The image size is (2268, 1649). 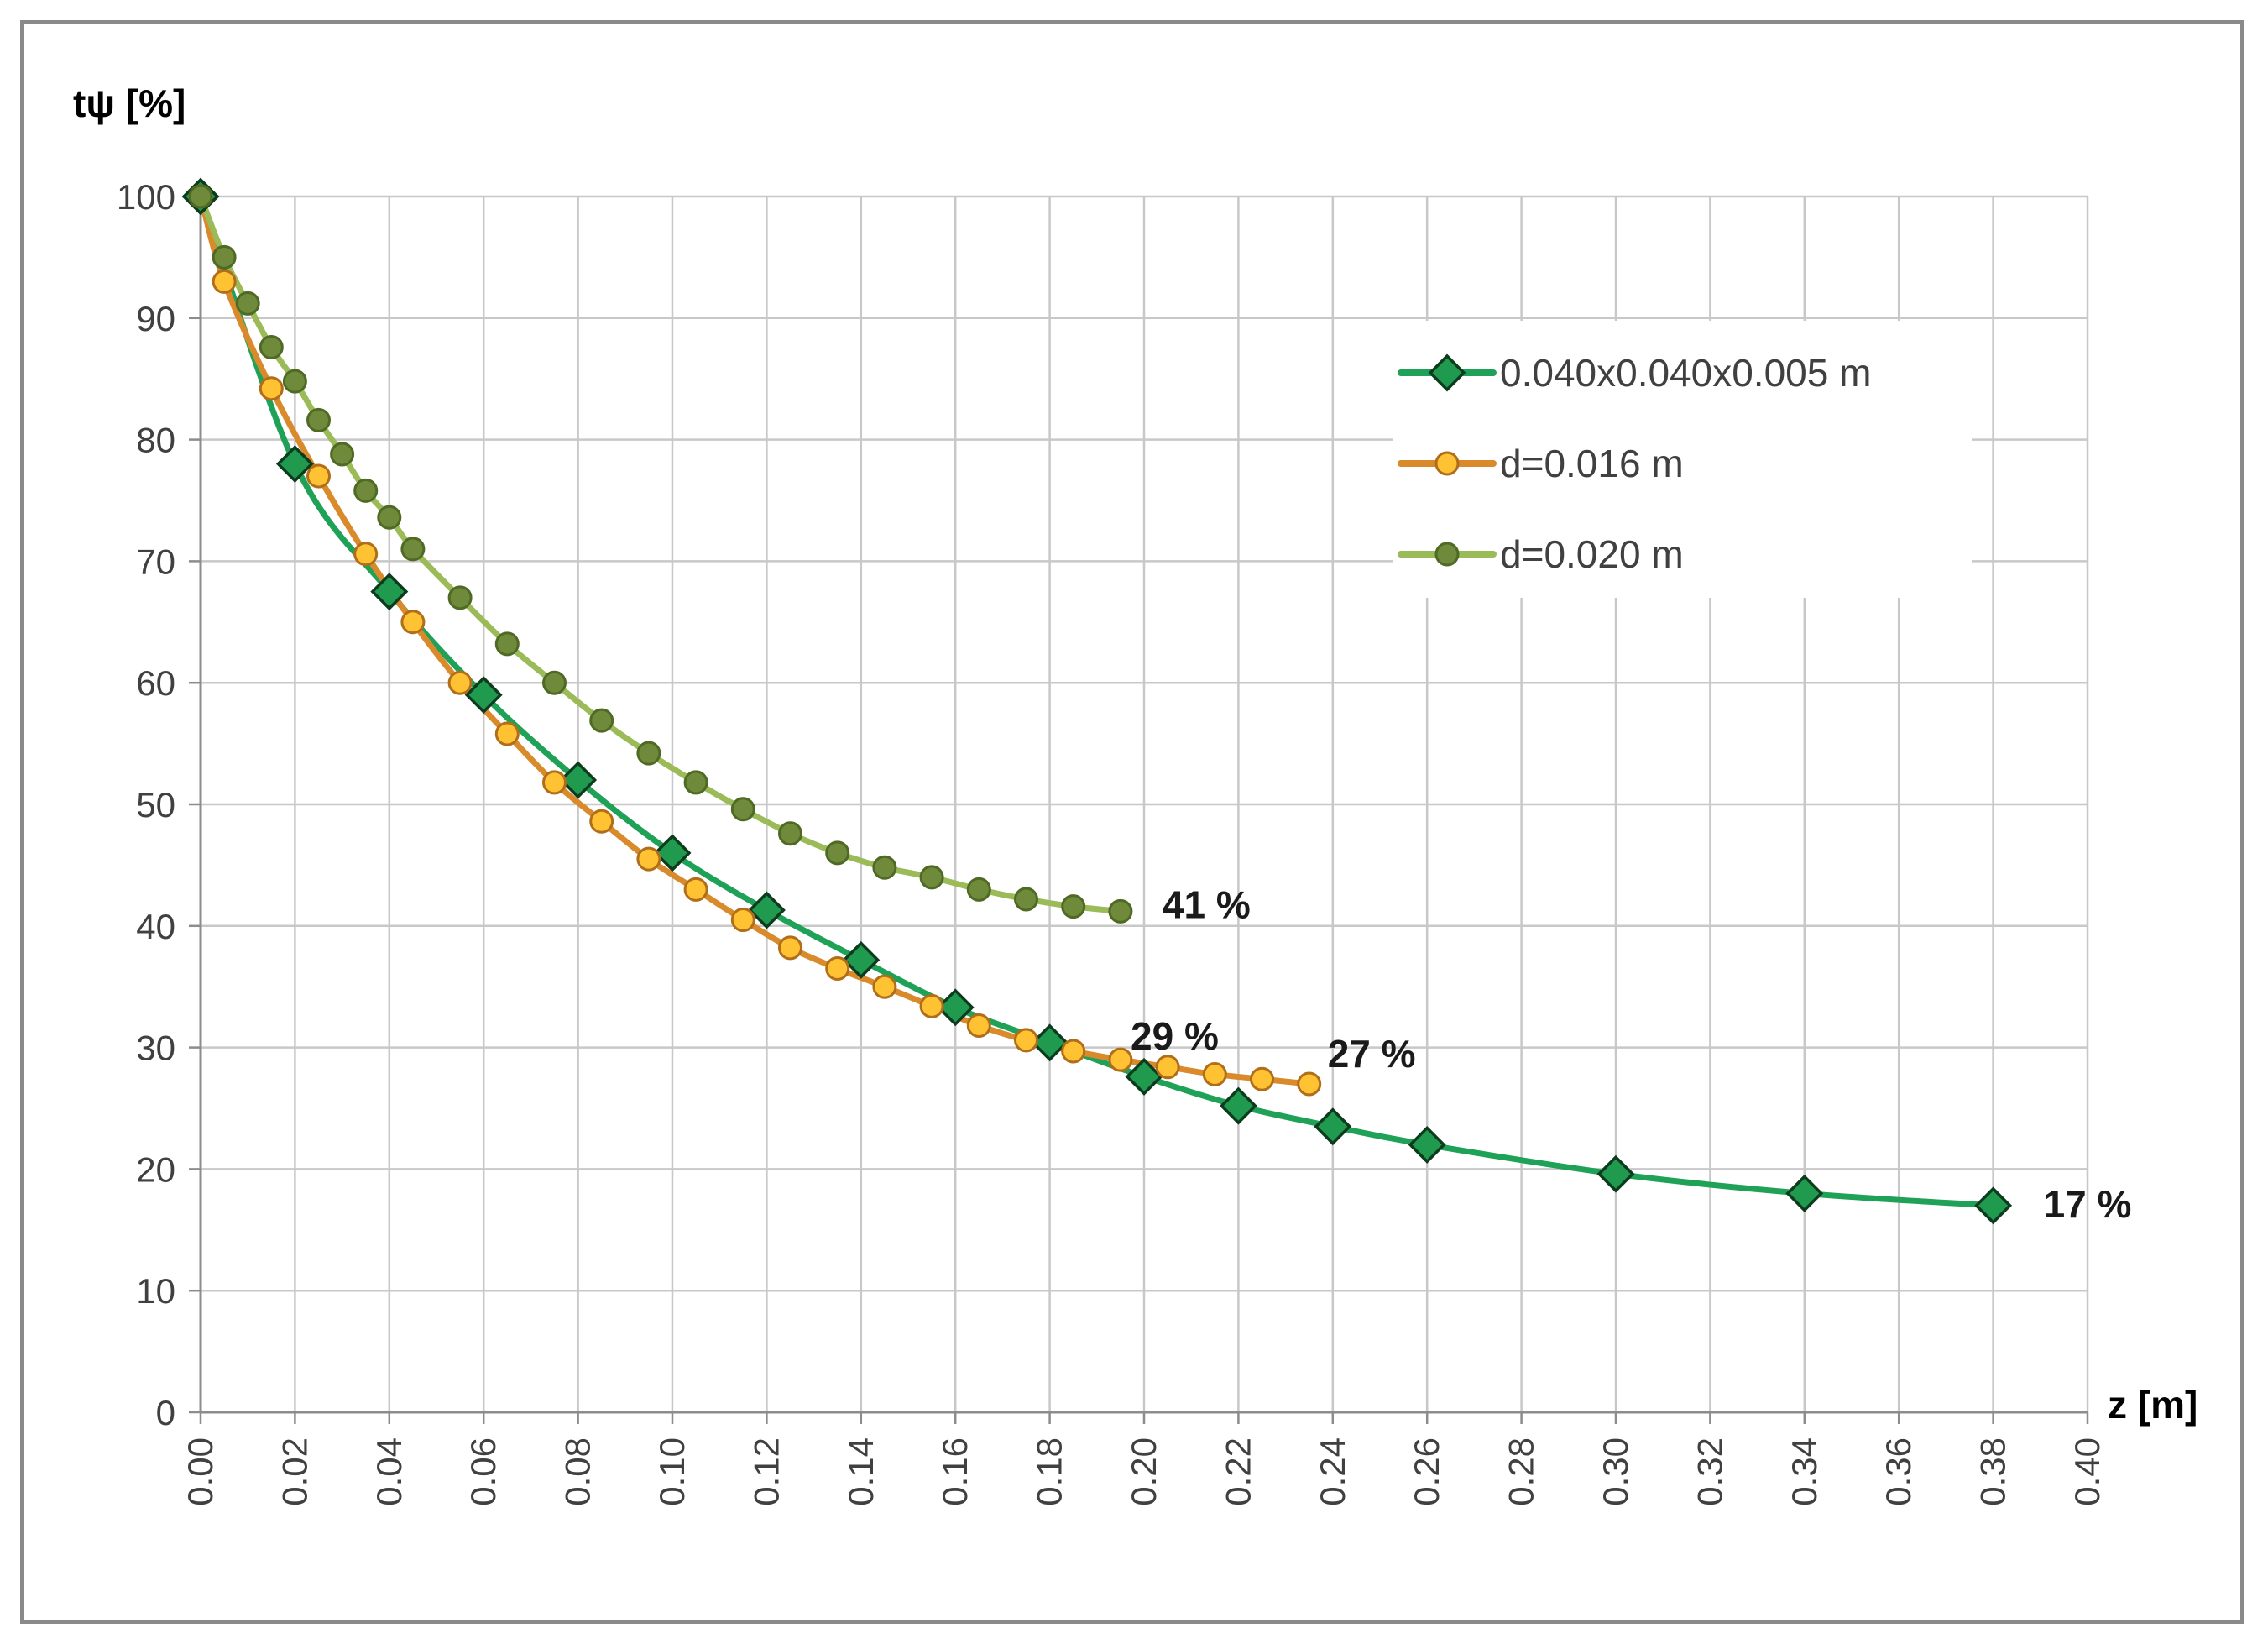 What do you see at coordinates (955, 1471) in the screenshot?
I see `x-tick-label: 0.16` at bounding box center [955, 1471].